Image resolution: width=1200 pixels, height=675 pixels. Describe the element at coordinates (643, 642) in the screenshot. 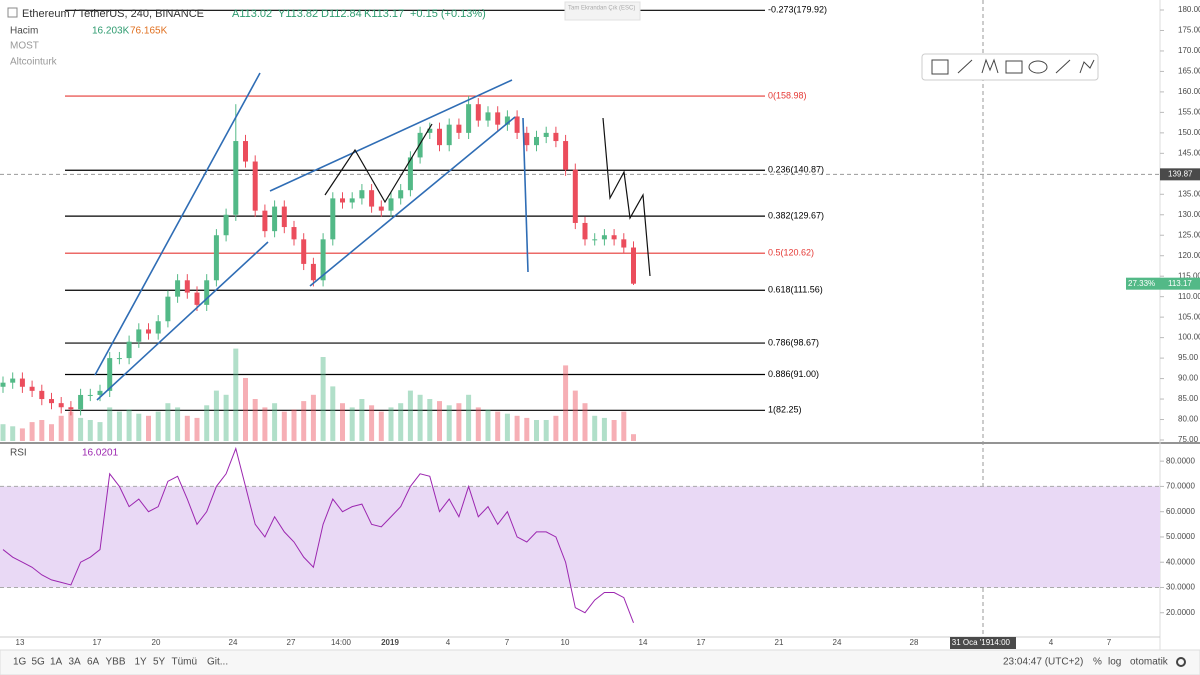

I see `time-label: 14` at that location.